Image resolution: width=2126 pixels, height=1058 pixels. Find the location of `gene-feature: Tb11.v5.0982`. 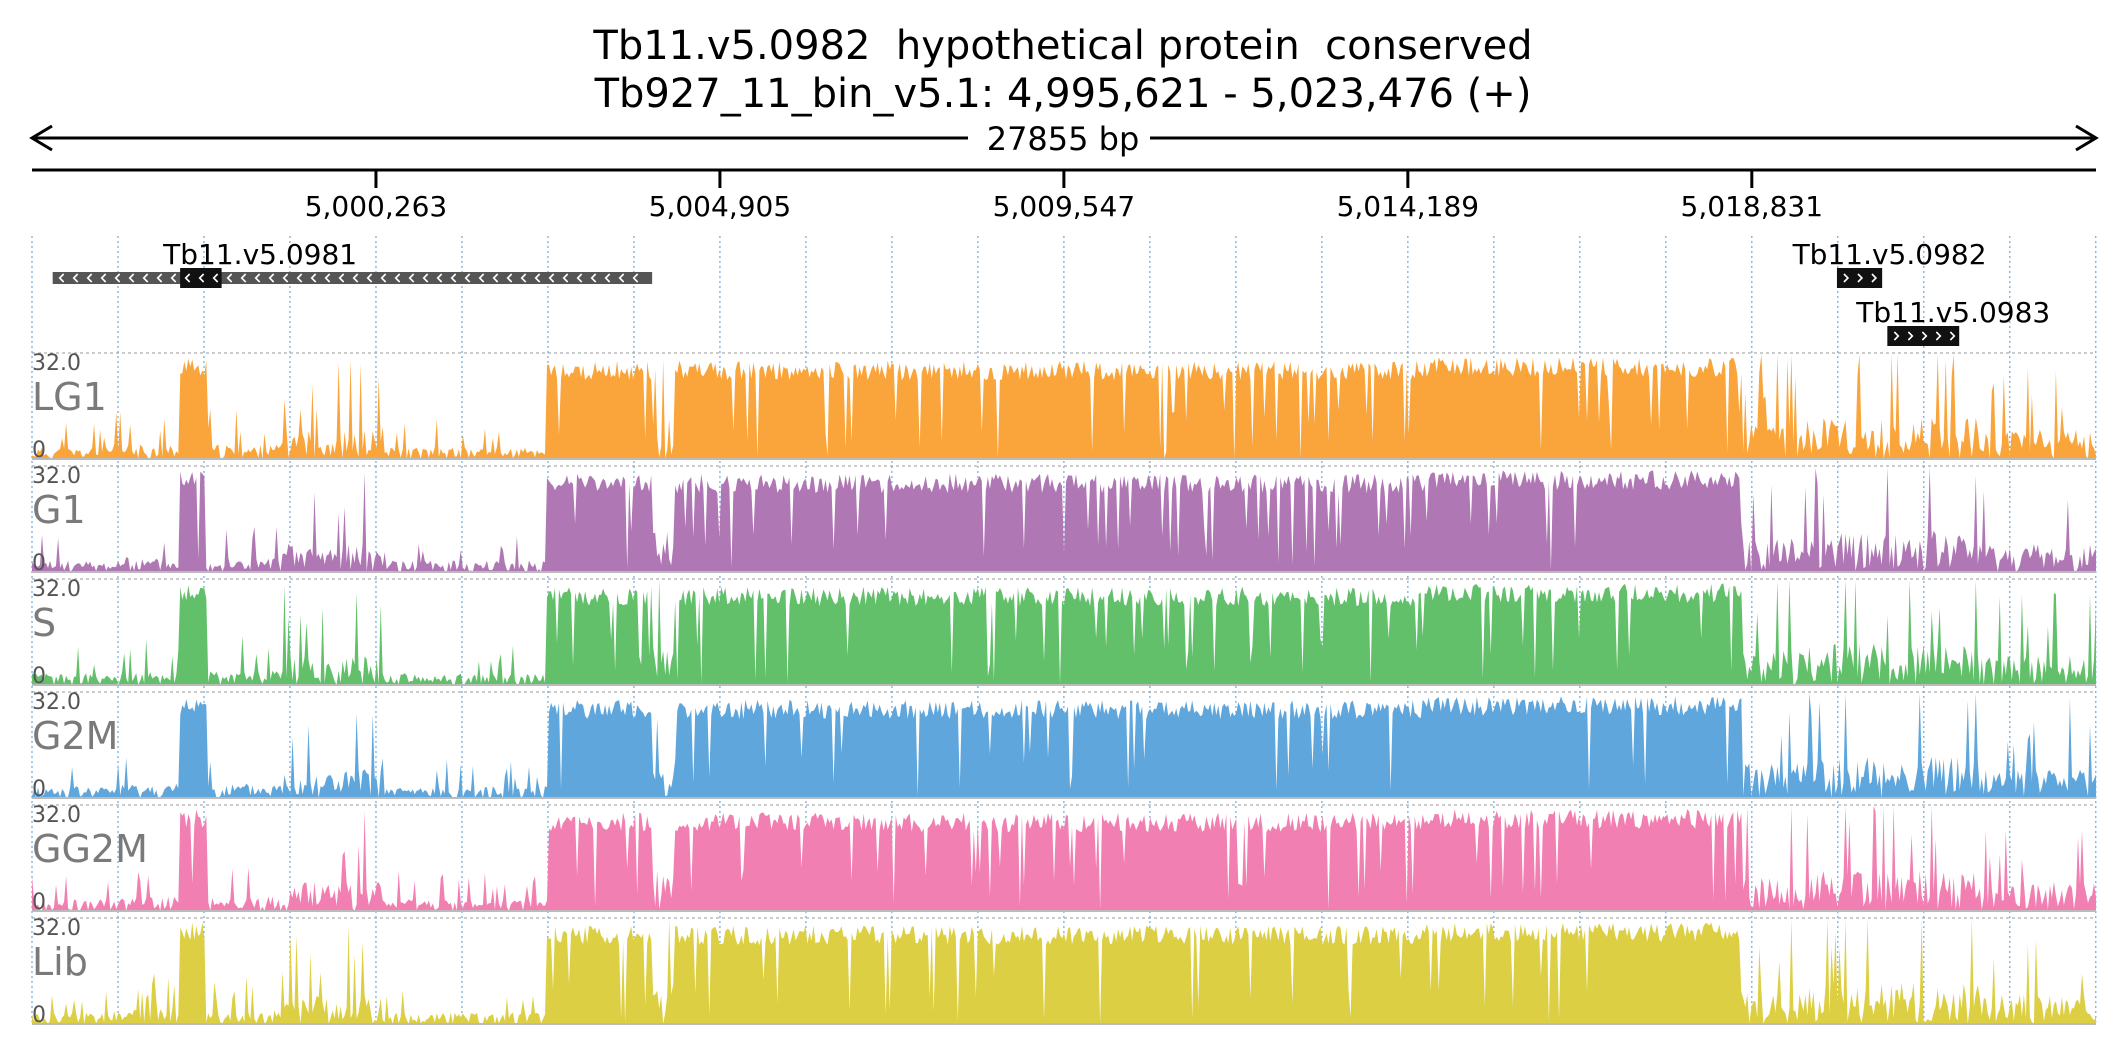

gene-feature: Tb11.v5.0982 is located at coordinates (1889, 263).